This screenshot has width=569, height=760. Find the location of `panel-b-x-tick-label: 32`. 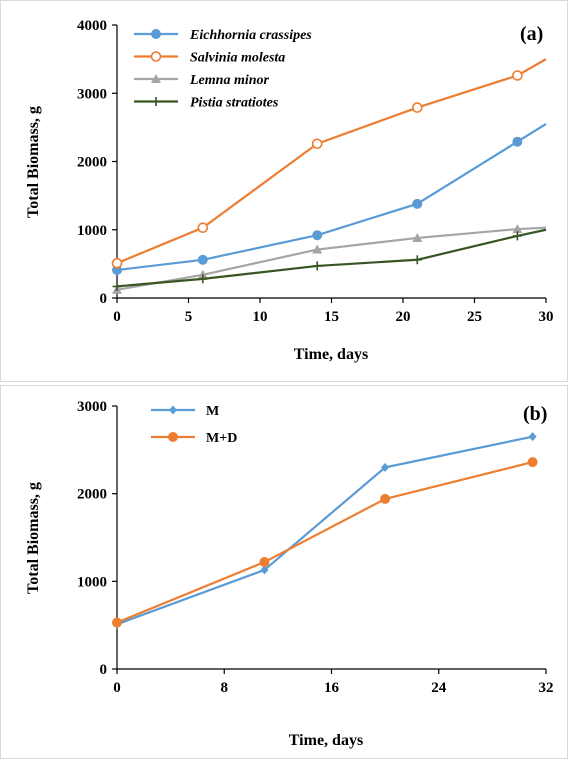

panel-b-x-tick-label: 32 is located at coordinates (546, 688).